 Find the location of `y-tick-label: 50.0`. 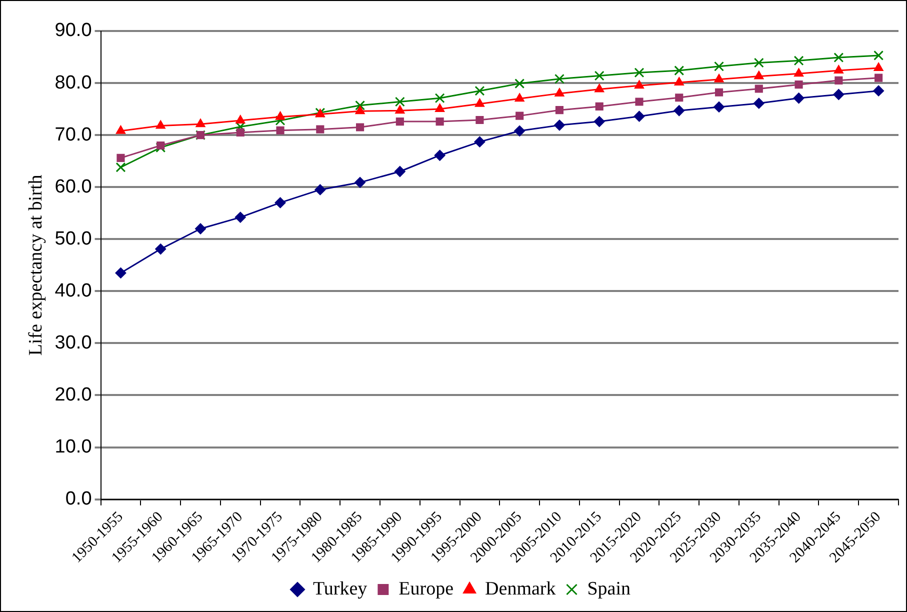

y-tick-label: 50.0 is located at coordinates (73, 239).